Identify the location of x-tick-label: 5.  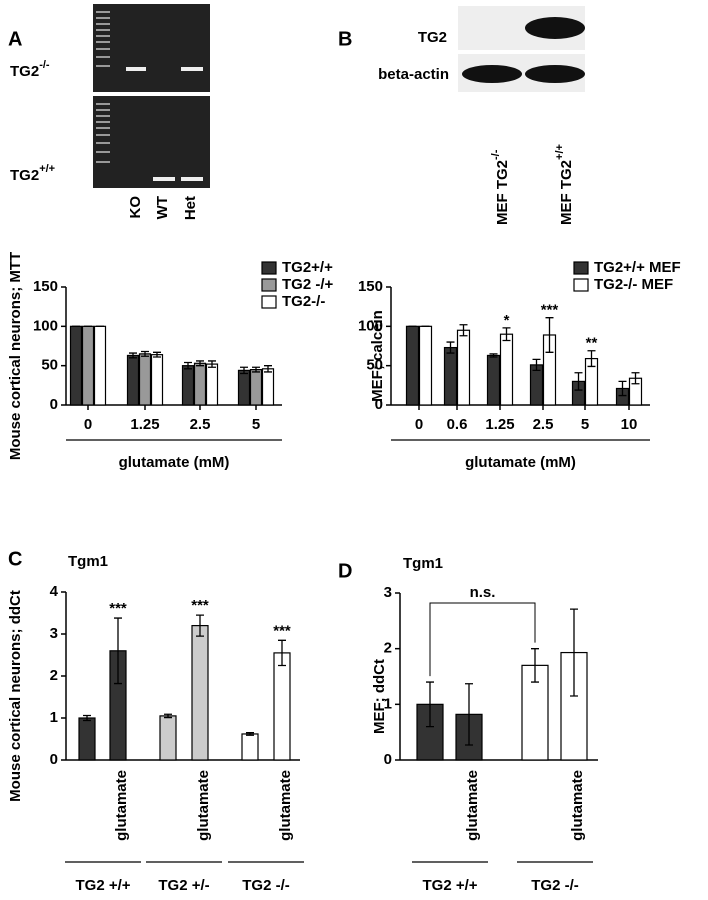
(256, 424).